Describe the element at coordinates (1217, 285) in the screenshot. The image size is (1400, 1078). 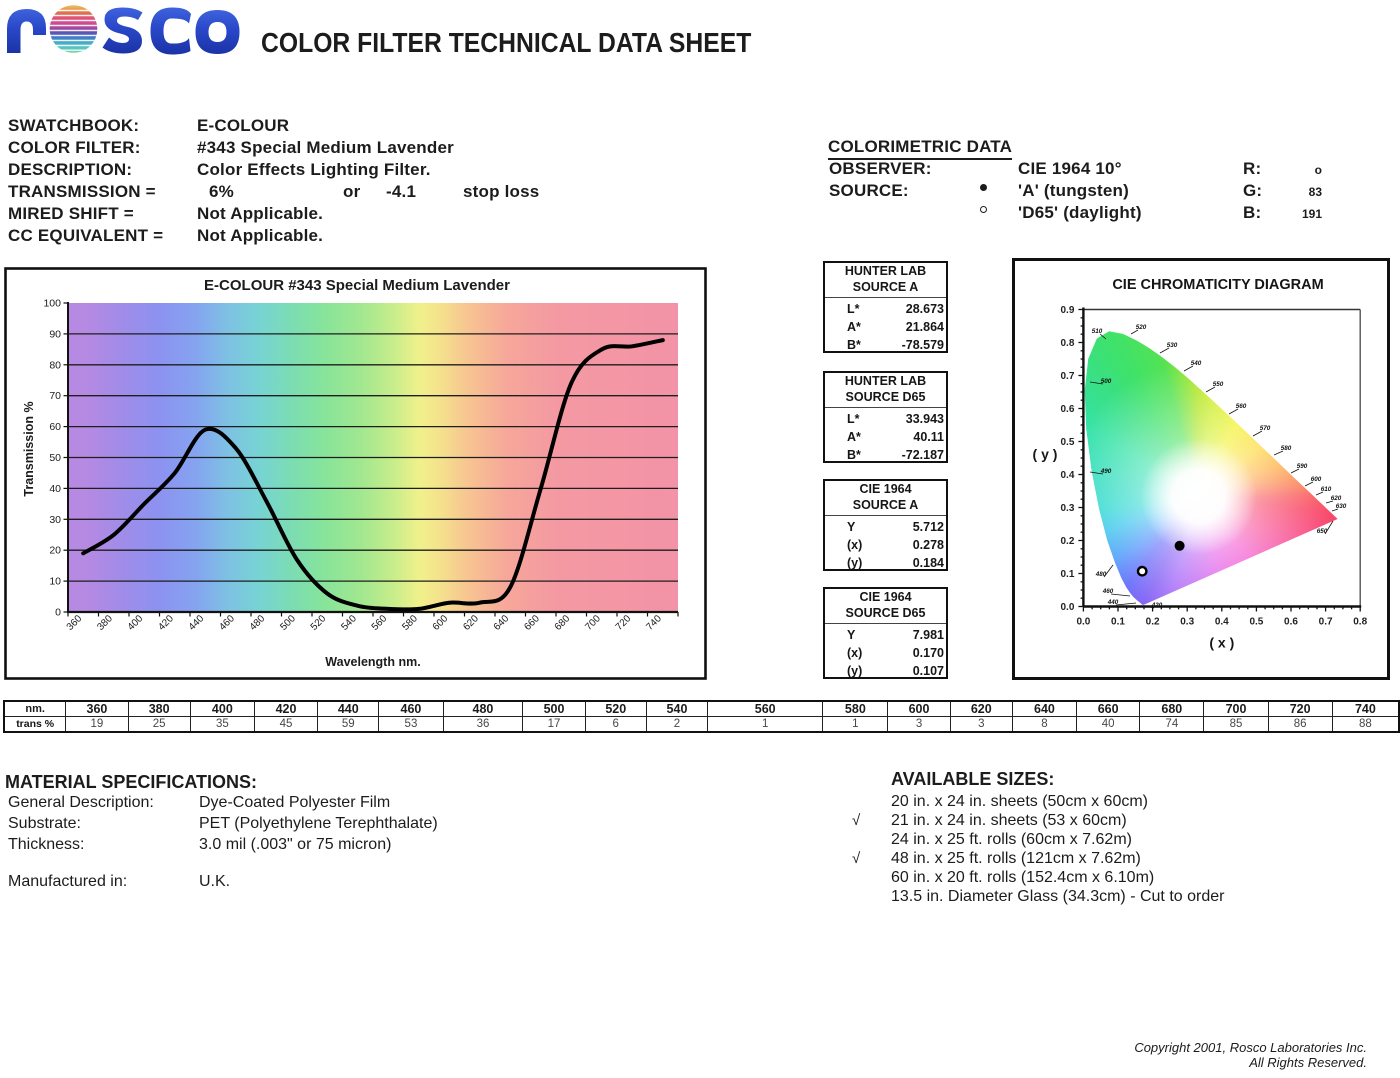
I see `svg-text: CIE CHROMATICITY DIAGRAM` at that location.